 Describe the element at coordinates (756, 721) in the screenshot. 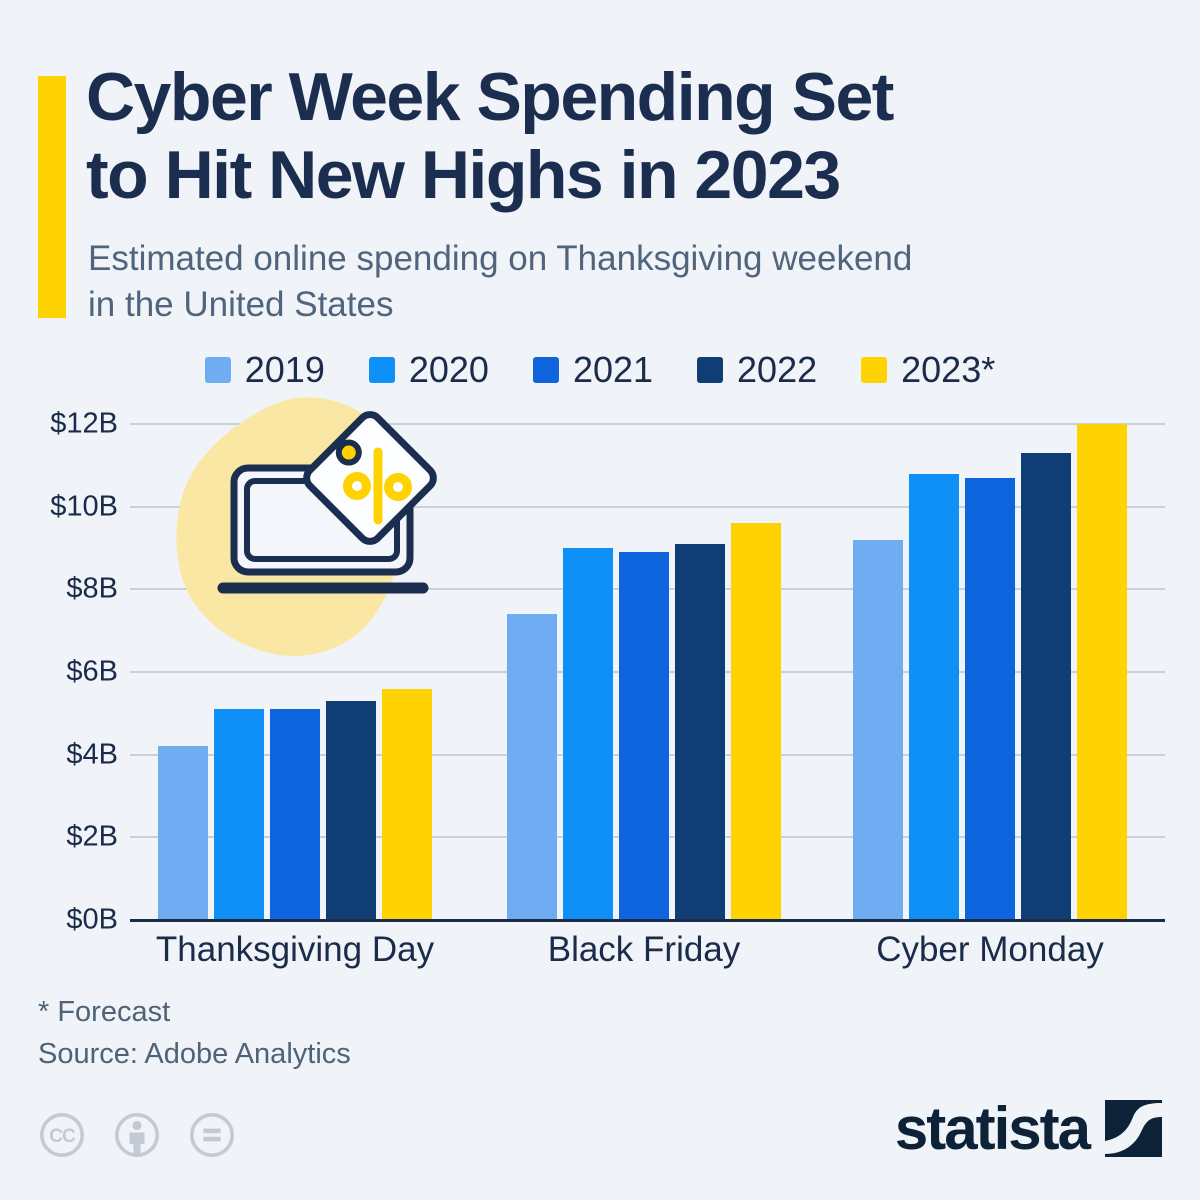

I see `bar-2023-black-friday` at that location.